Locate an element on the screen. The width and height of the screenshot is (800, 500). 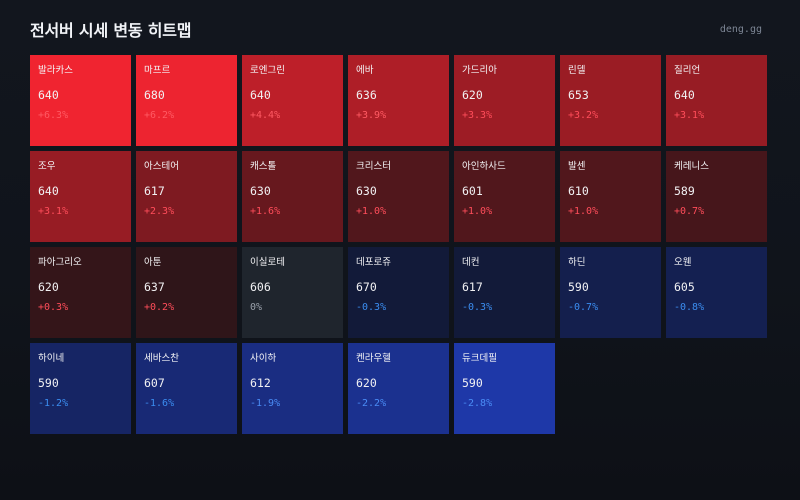
server-tile: 켄라우헬 620 -2.2% is located at coordinates (398, 388).